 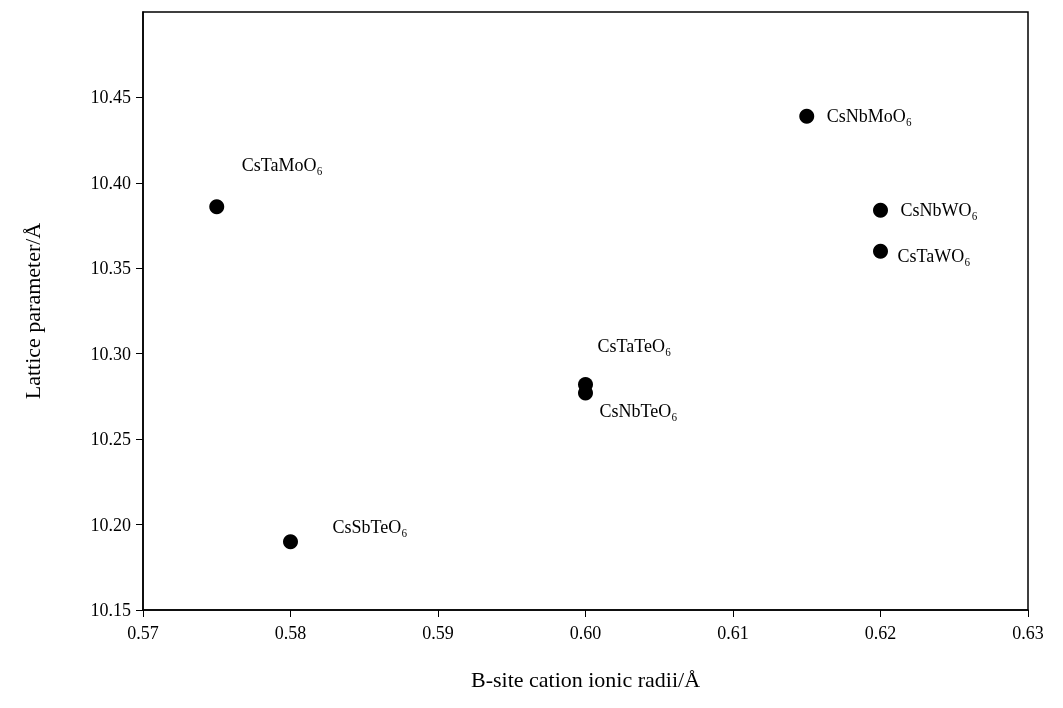 I want to click on y-axis-title: Lattice parameter/Å, so click(x=32, y=311).